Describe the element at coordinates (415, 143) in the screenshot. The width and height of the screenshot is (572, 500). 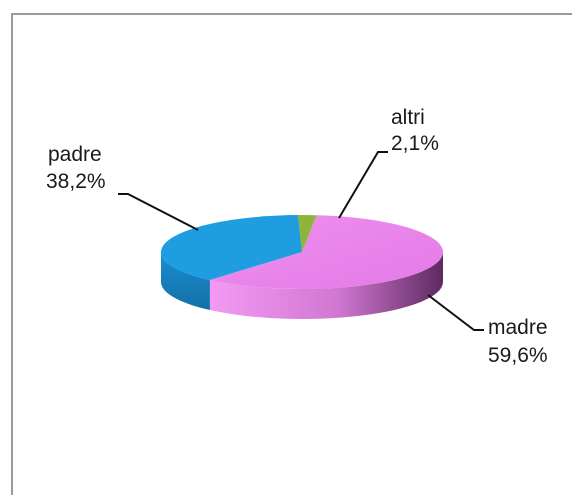
I see `label-altri-value: 2,1%` at that location.